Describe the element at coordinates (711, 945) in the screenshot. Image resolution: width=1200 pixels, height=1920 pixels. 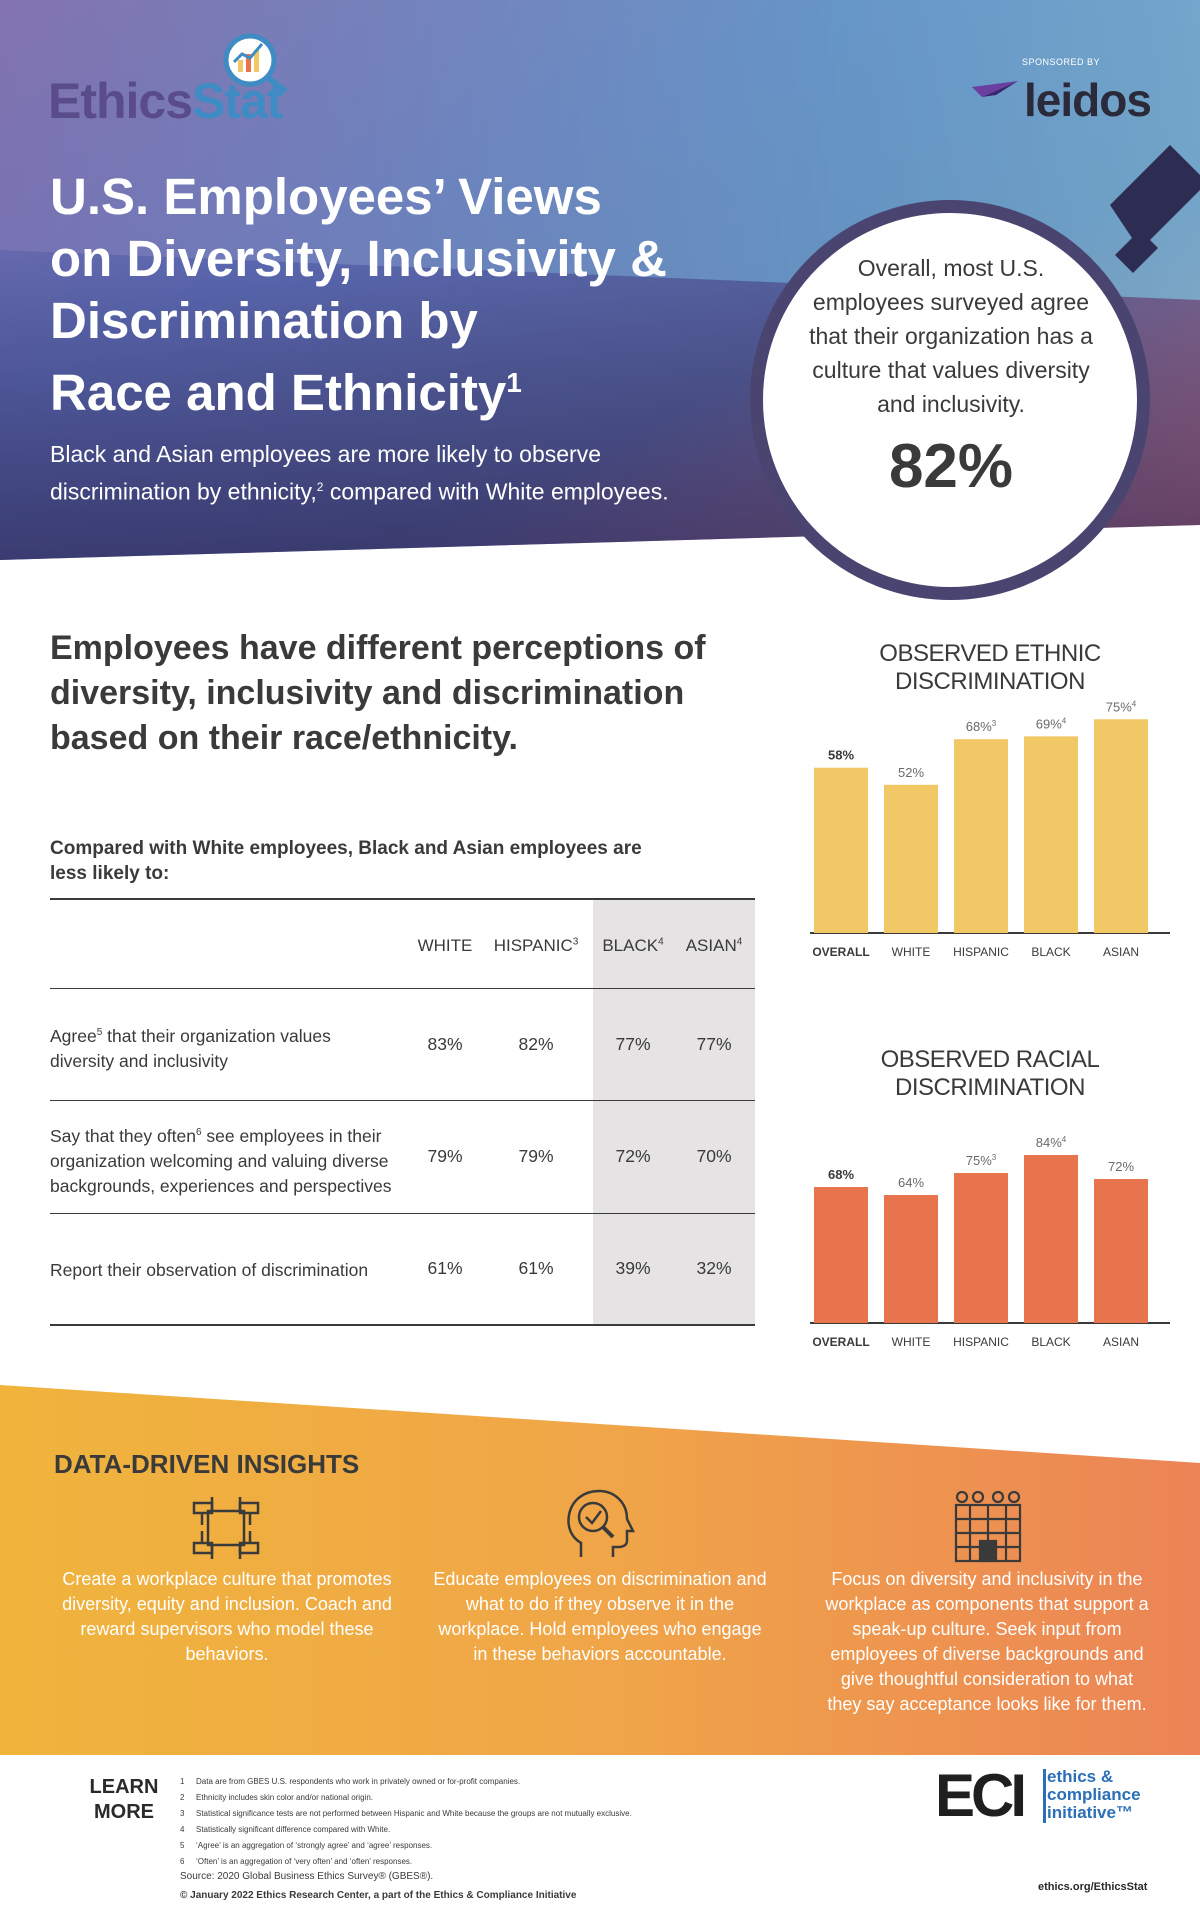
I see `col-header-label: ASIAN` at that location.